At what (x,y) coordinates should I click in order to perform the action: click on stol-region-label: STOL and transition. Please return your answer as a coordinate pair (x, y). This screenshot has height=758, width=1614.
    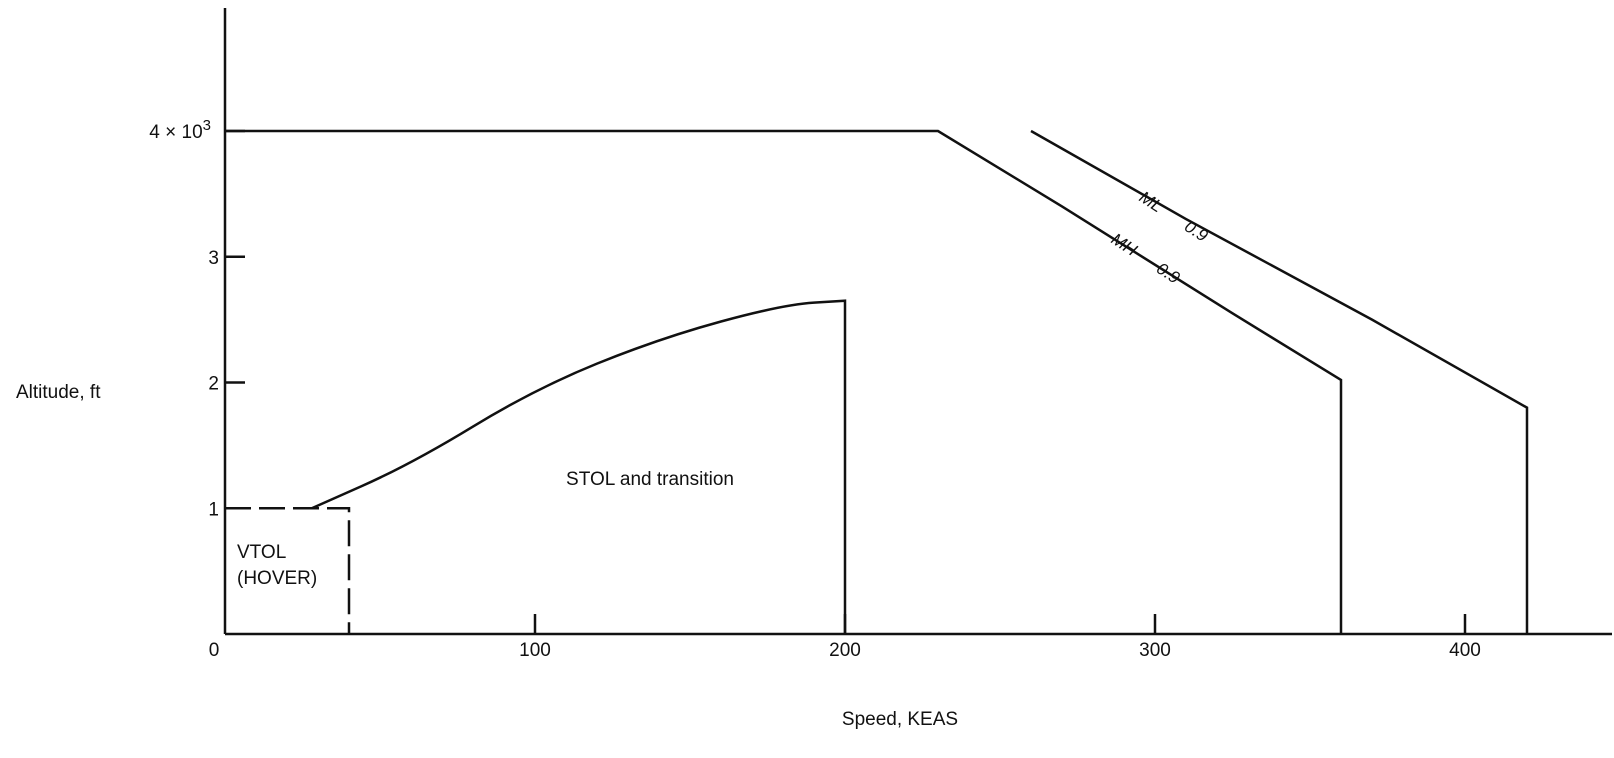
    Looking at the image, I should click on (650, 479).